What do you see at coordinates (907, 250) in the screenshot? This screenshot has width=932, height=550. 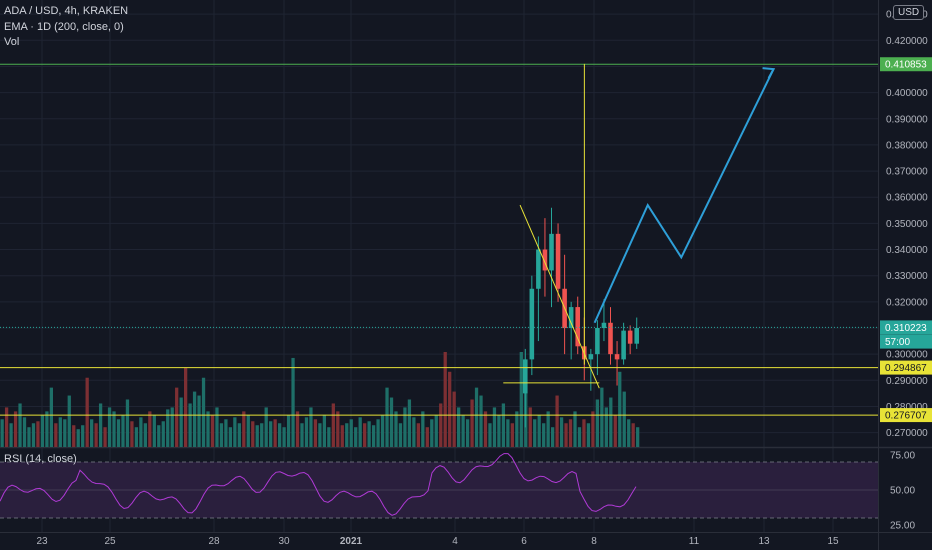 I see `price-axis-tick: 0.340000` at bounding box center [907, 250].